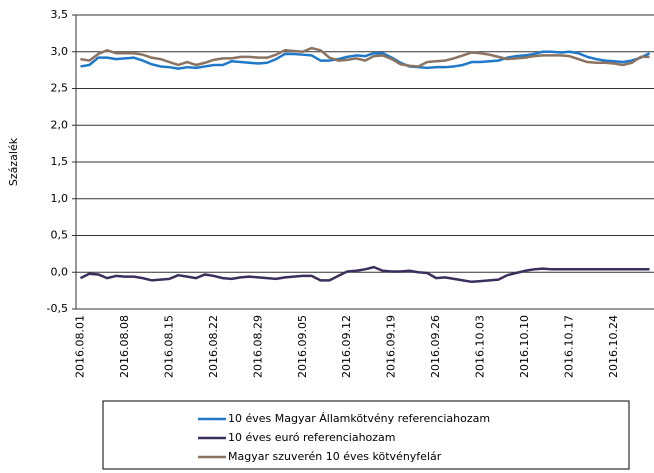 This screenshot has height=473, width=654. I want to click on x-tick-label: 2016.10.17, so click(569, 346).